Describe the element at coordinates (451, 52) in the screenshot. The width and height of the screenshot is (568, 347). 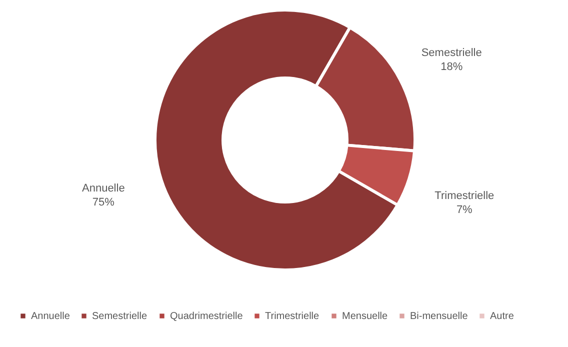
I see `slice-label: Semestrielle` at that location.